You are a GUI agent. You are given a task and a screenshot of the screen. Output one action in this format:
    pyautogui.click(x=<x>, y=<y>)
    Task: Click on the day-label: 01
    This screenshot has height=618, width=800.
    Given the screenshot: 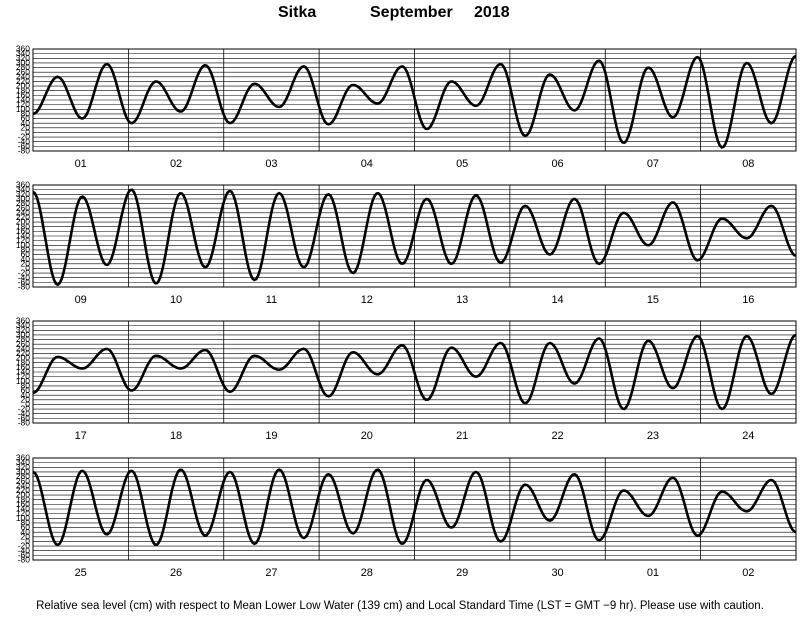 What is the action you would take?
    pyautogui.click(x=653, y=573)
    